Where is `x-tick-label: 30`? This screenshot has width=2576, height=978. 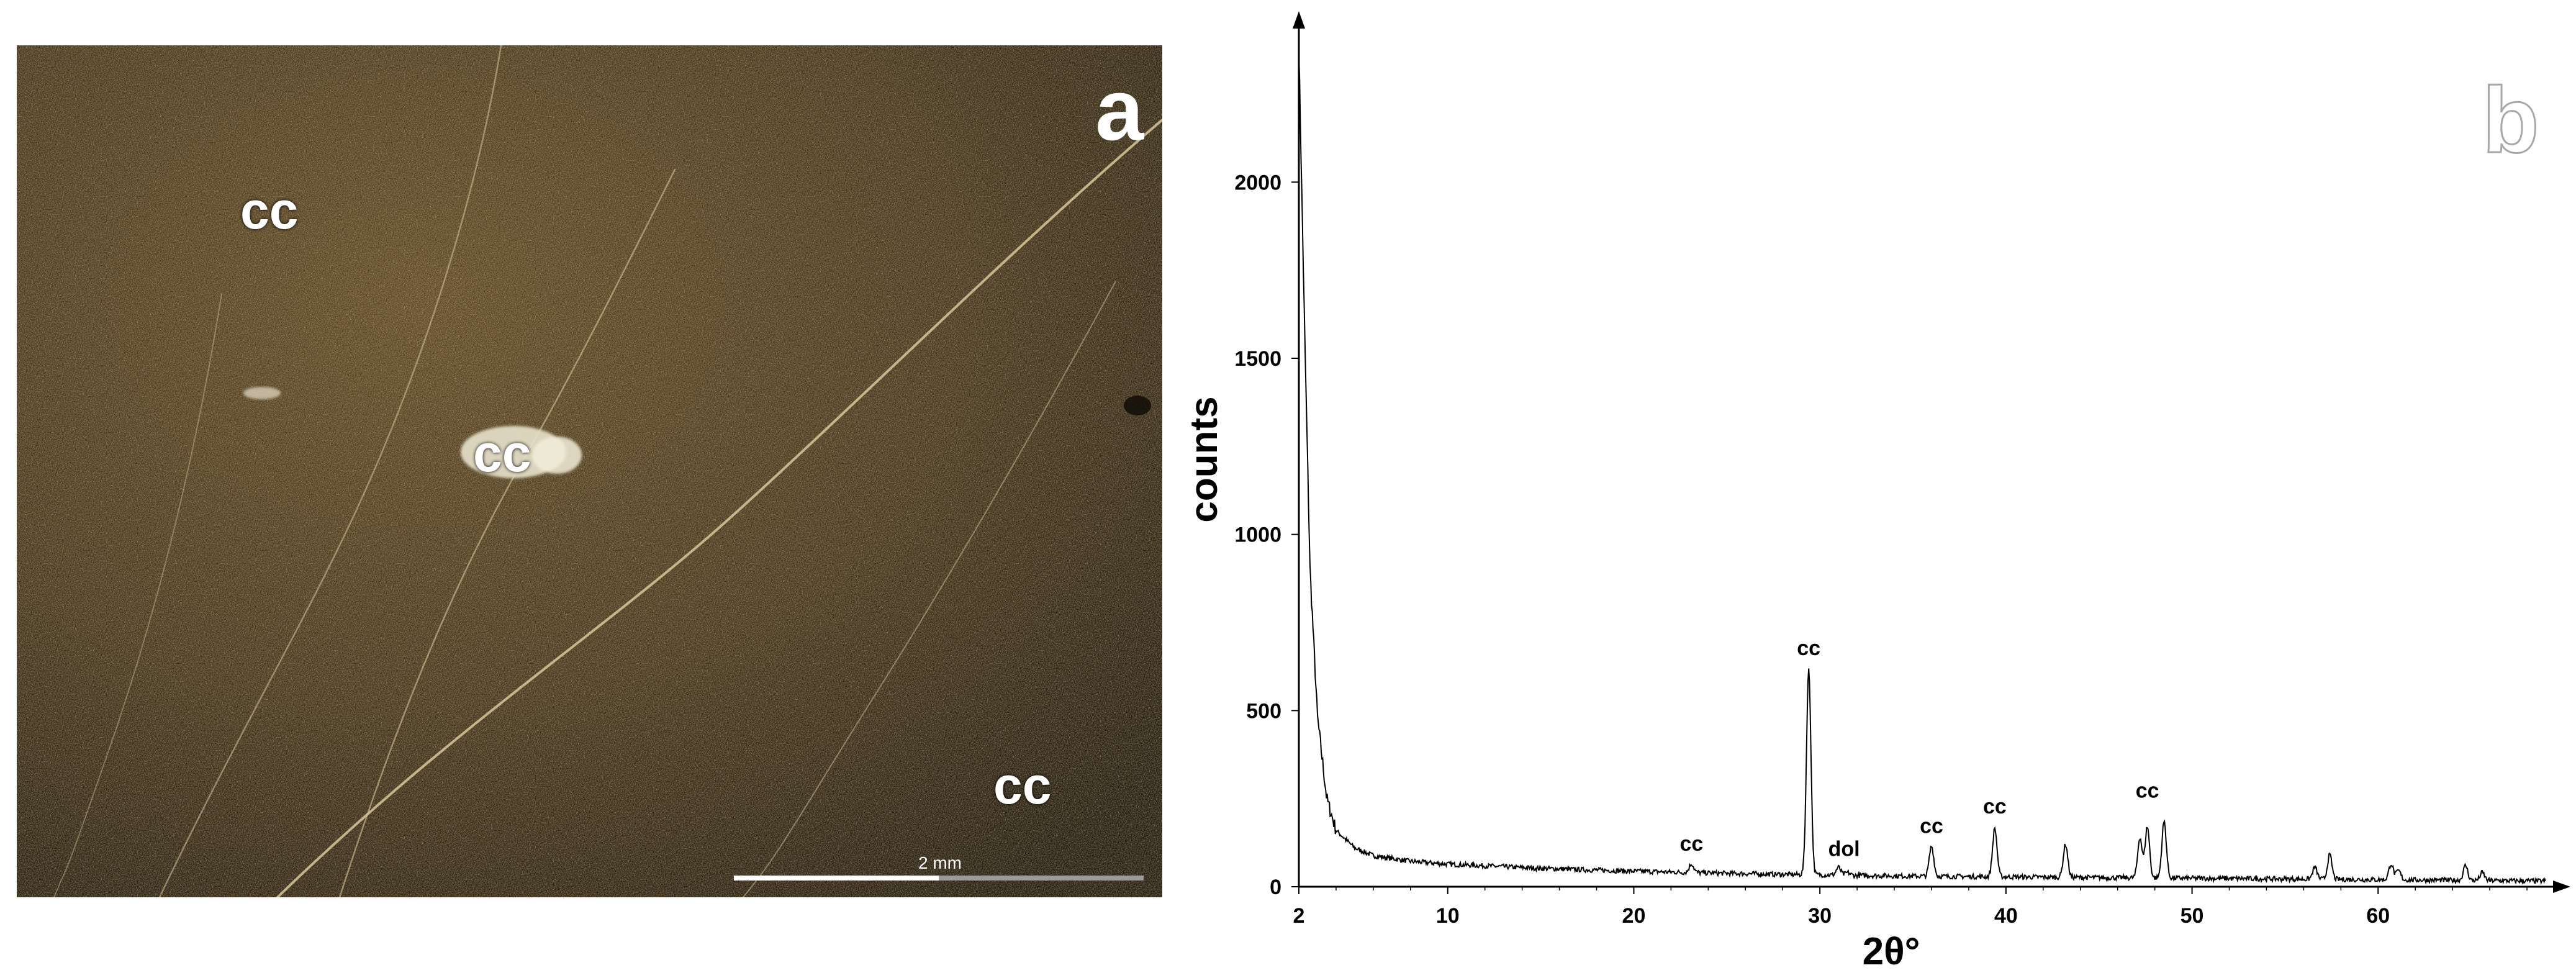
x-tick-label: 30 is located at coordinates (1820, 916).